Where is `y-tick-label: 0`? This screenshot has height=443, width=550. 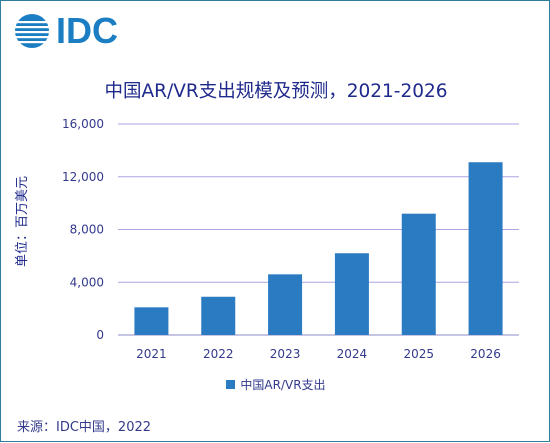
y-tick-label: 0 is located at coordinates (100, 335).